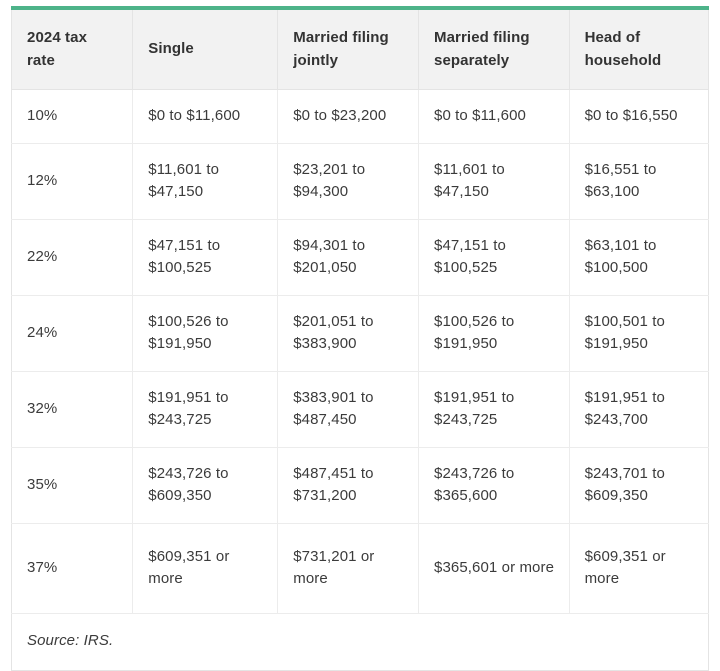 The width and height of the screenshot is (720, 671). Describe the element at coordinates (348, 485) in the screenshot. I see `table-cell: $487,451 to $731,200` at that location.